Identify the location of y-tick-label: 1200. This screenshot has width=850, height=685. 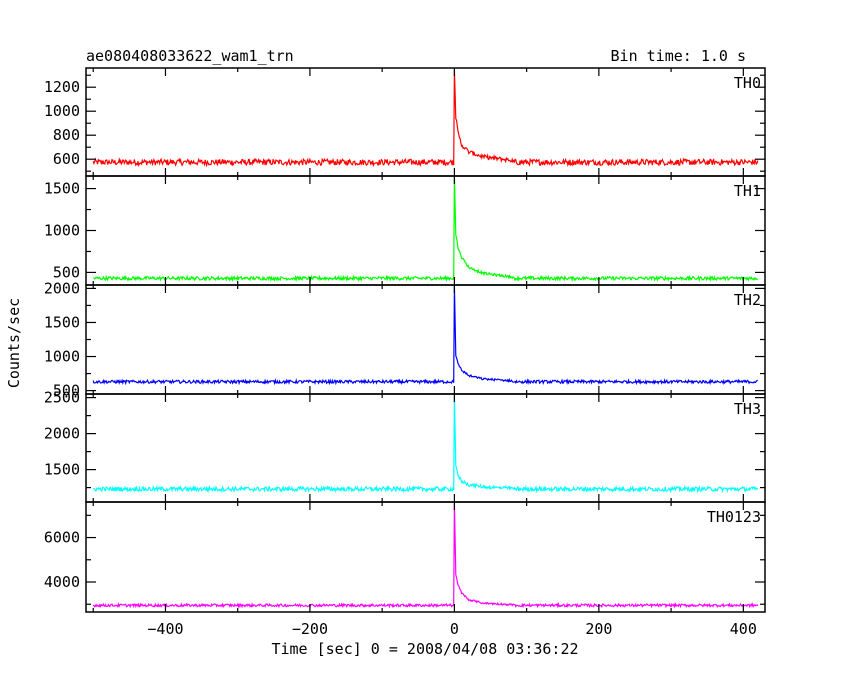
(62, 87).